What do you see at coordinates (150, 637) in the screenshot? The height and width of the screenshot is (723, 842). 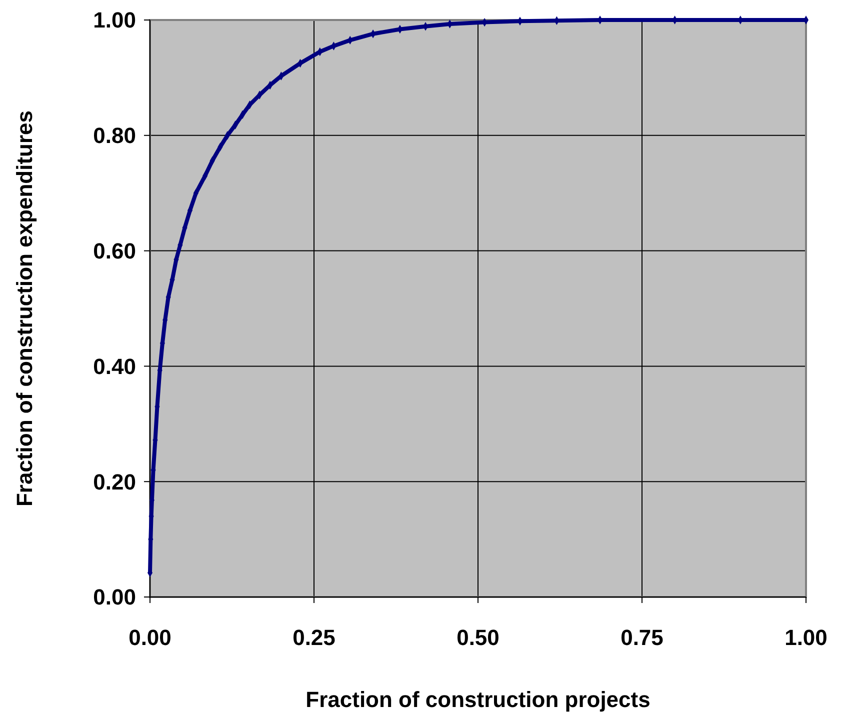 I see `x-tick-label: 0.00` at bounding box center [150, 637].